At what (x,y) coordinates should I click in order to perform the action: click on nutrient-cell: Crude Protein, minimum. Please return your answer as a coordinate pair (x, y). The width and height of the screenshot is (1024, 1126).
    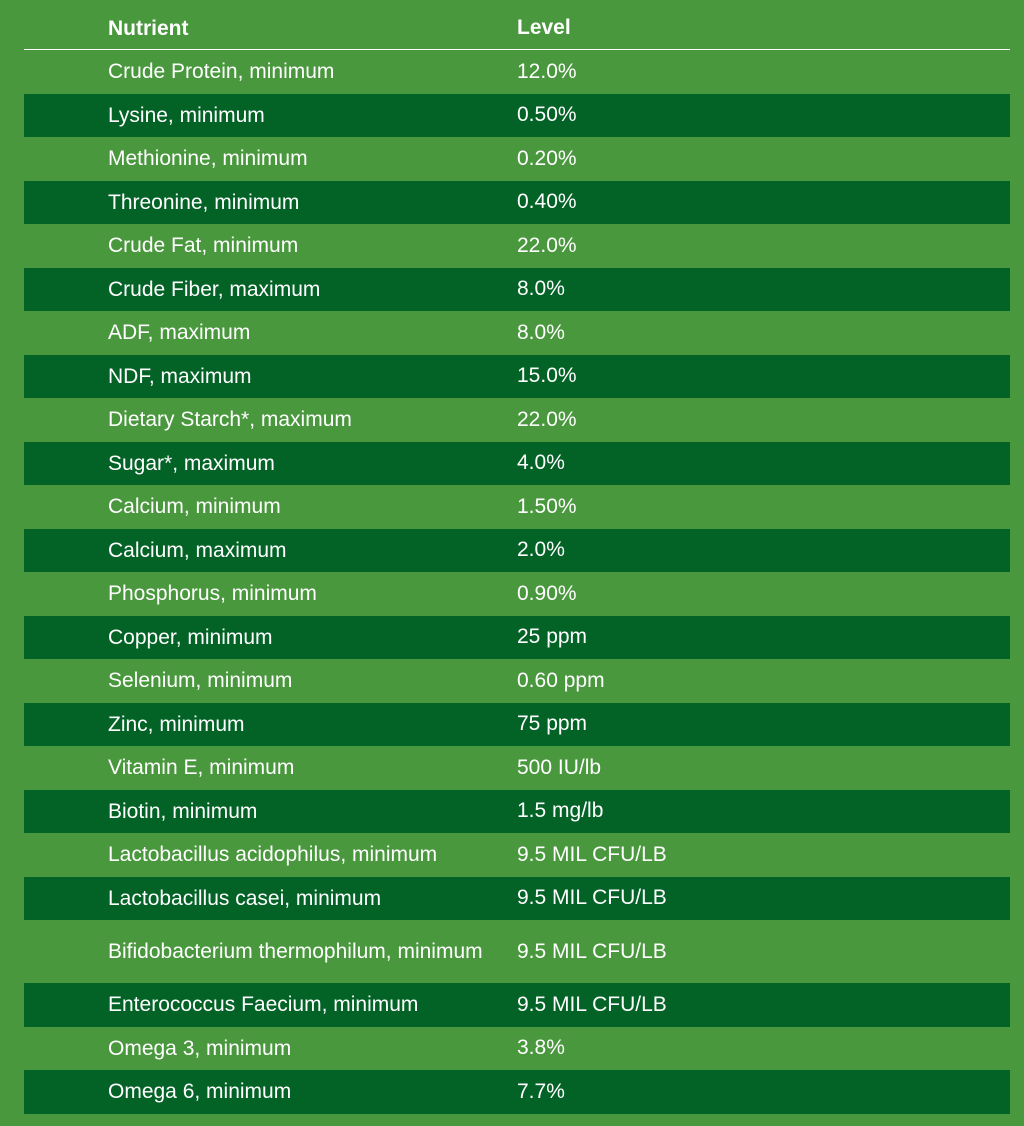
    Looking at the image, I should click on (221, 72).